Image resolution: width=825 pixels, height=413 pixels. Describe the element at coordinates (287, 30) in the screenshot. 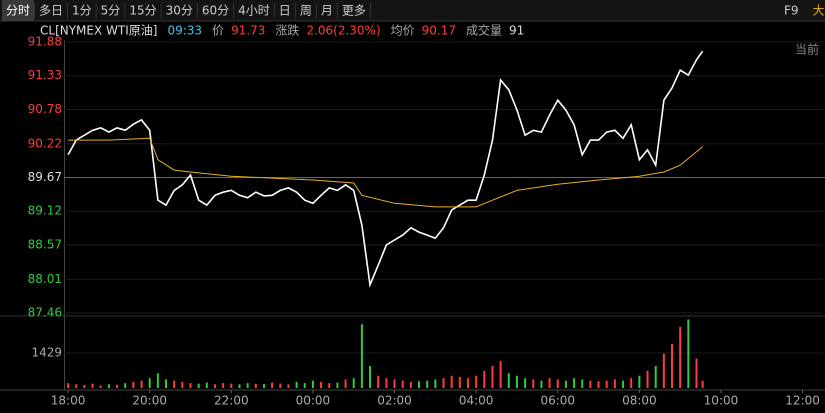

I see `quote-change-label: 涨跌` at that location.